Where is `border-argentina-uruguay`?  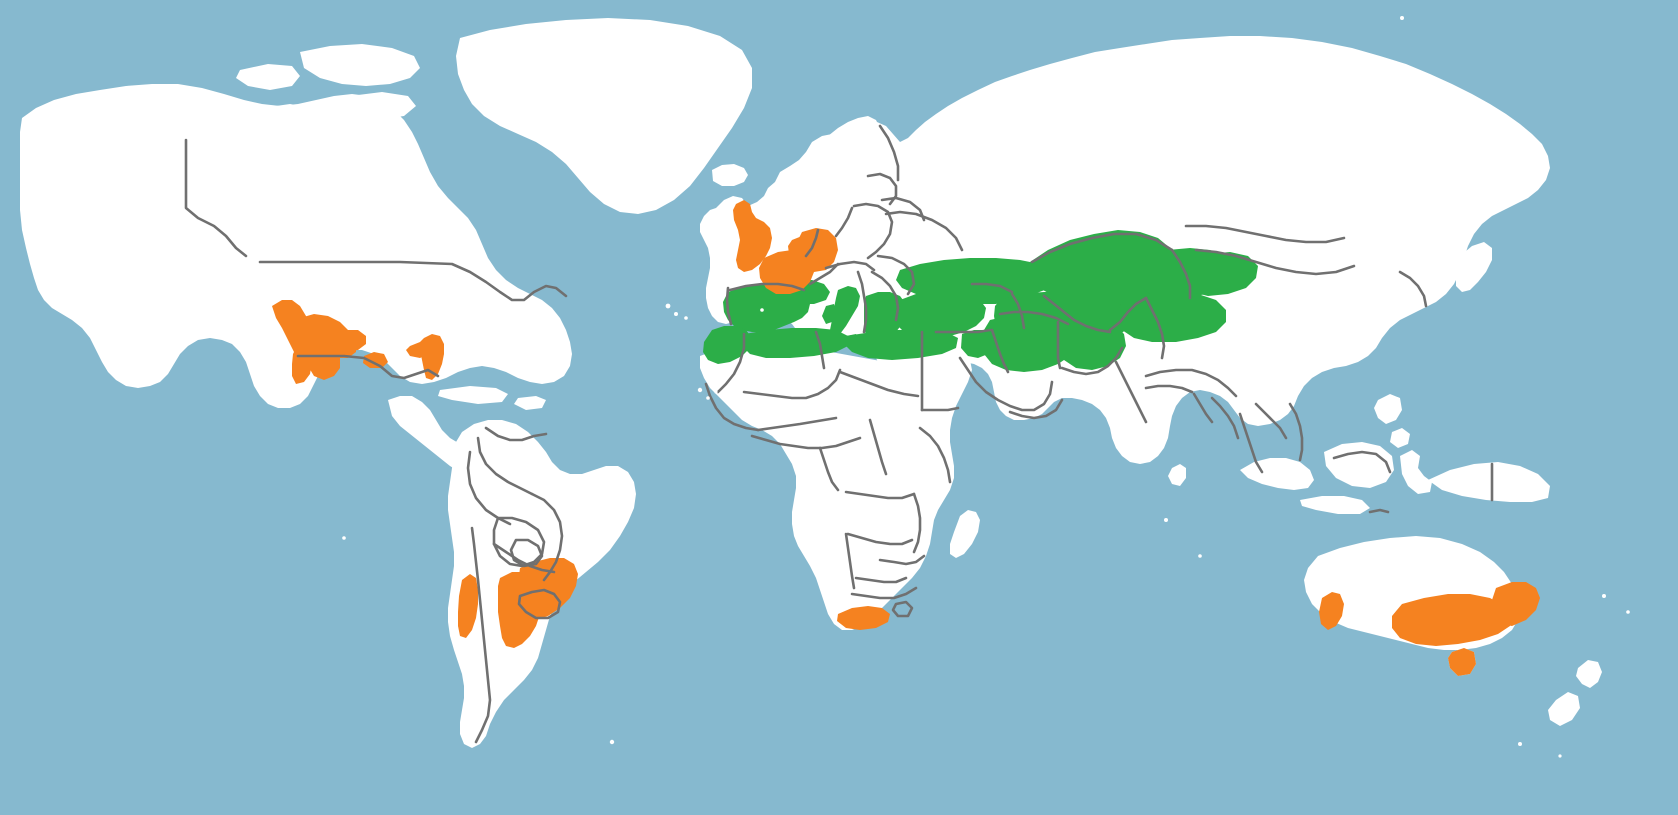 border-argentina-uruguay is located at coordinates (539, 604).